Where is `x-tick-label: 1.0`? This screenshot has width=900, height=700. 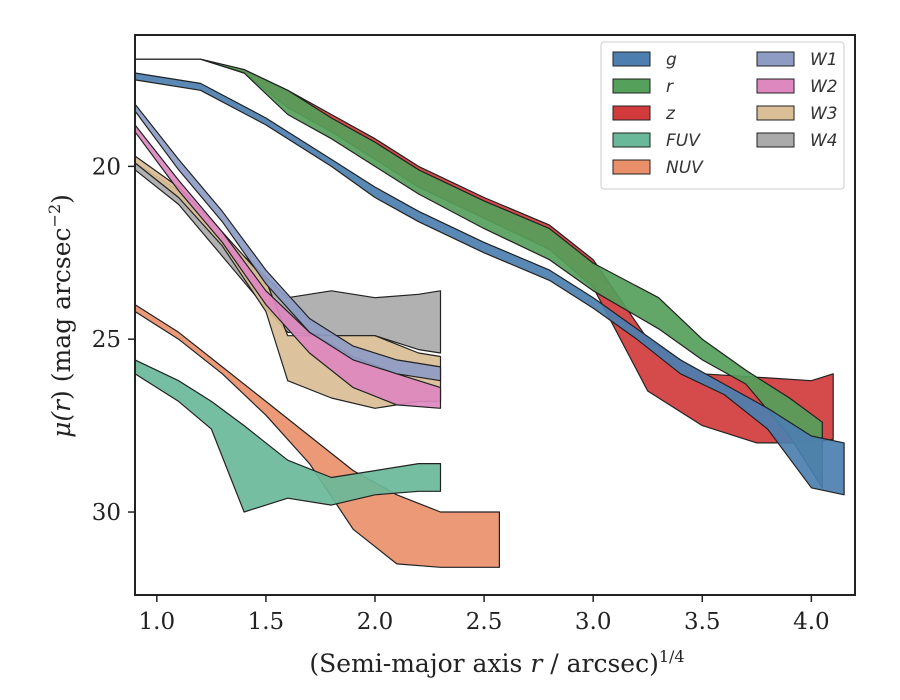
x-tick-label: 1.0 is located at coordinates (157, 622).